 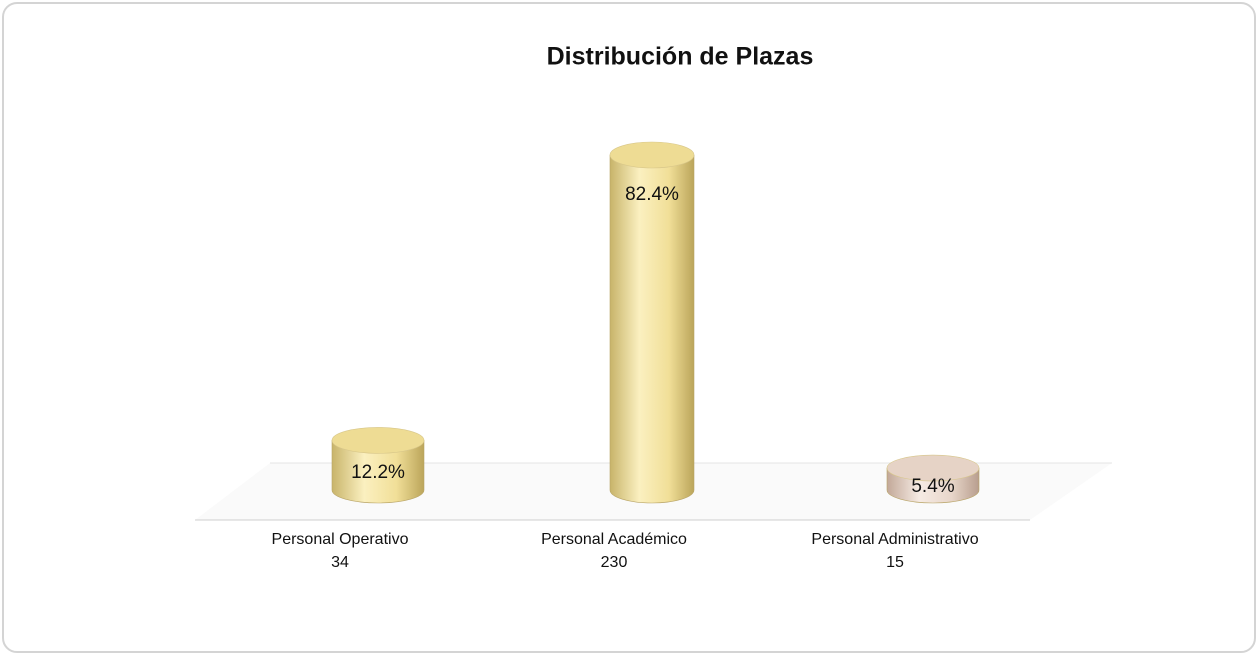 I want to click on value-label: 12.2%, so click(x=378, y=472).